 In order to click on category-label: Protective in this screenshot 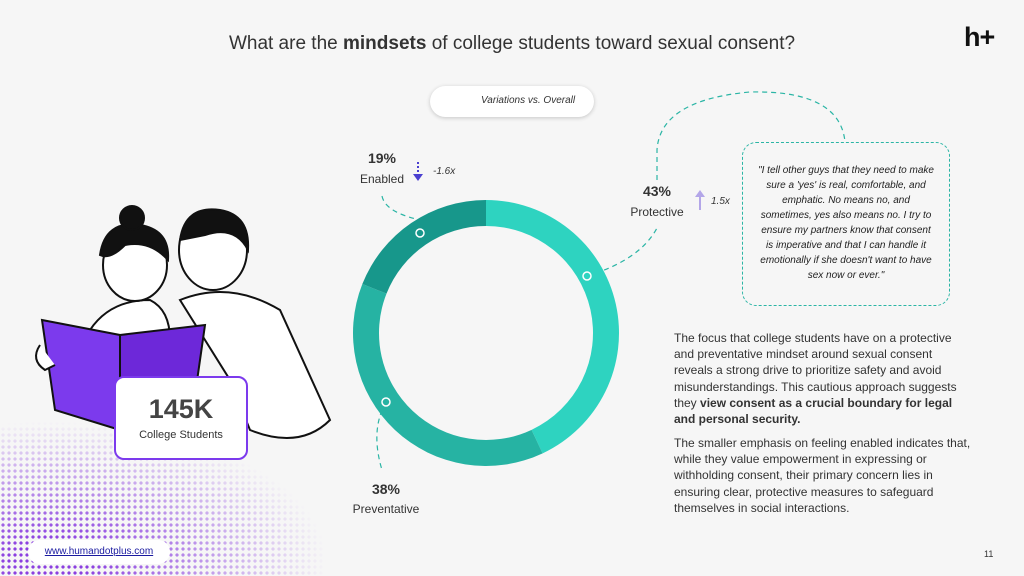, I will do `click(657, 212)`.